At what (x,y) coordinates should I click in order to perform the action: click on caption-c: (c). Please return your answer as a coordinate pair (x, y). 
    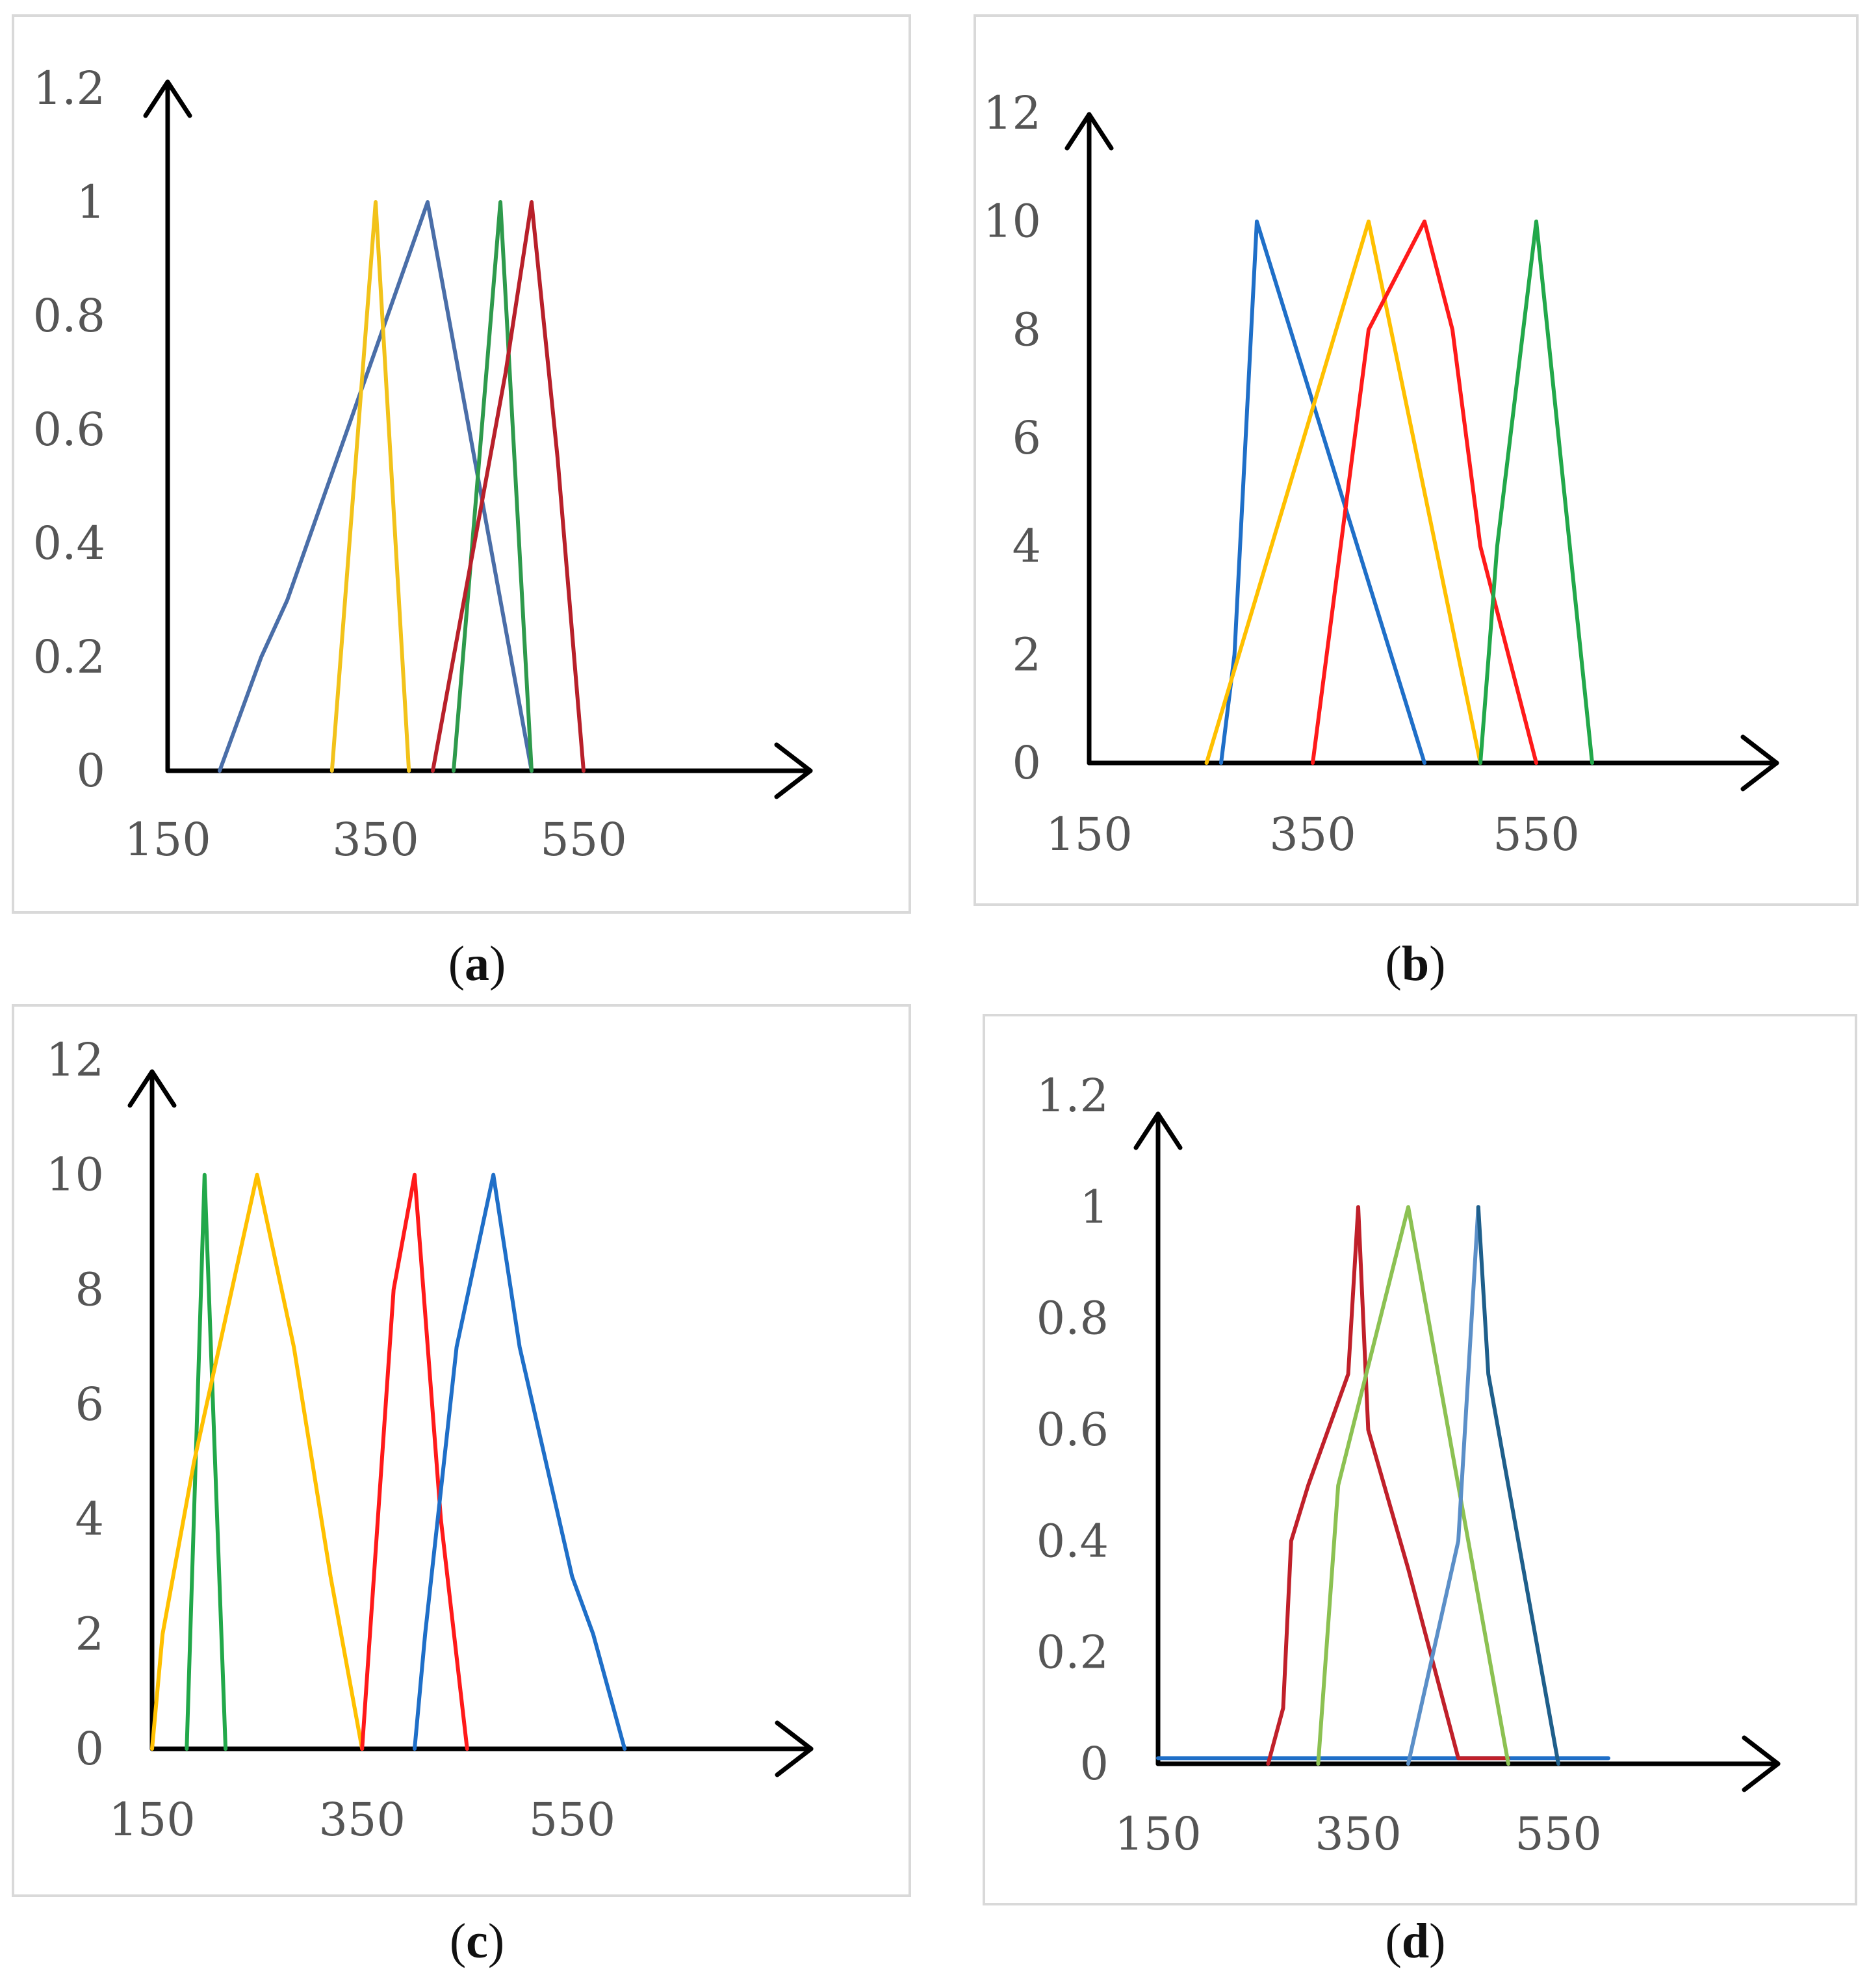
    Looking at the image, I should click on (477, 1942).